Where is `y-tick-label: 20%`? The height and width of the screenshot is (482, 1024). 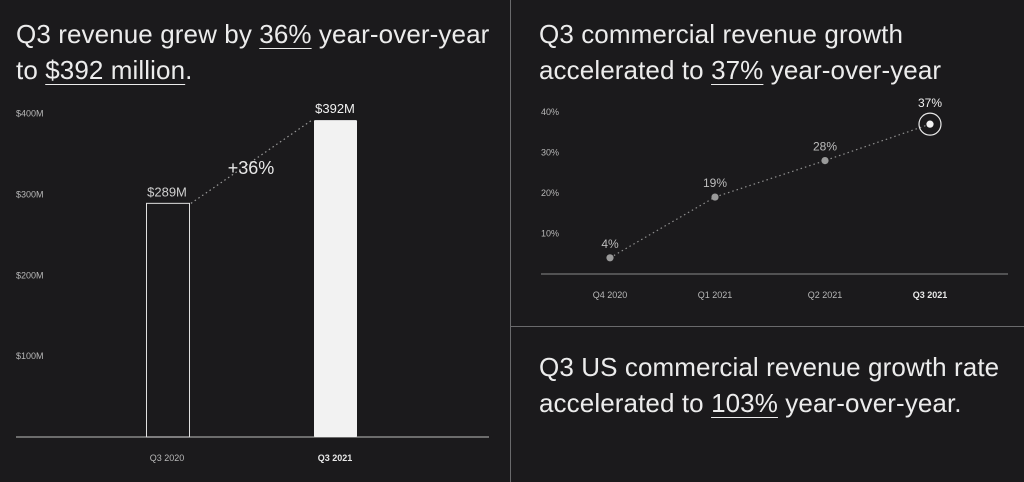 y-tick-label: 20% is located at coordinates (550, 193).